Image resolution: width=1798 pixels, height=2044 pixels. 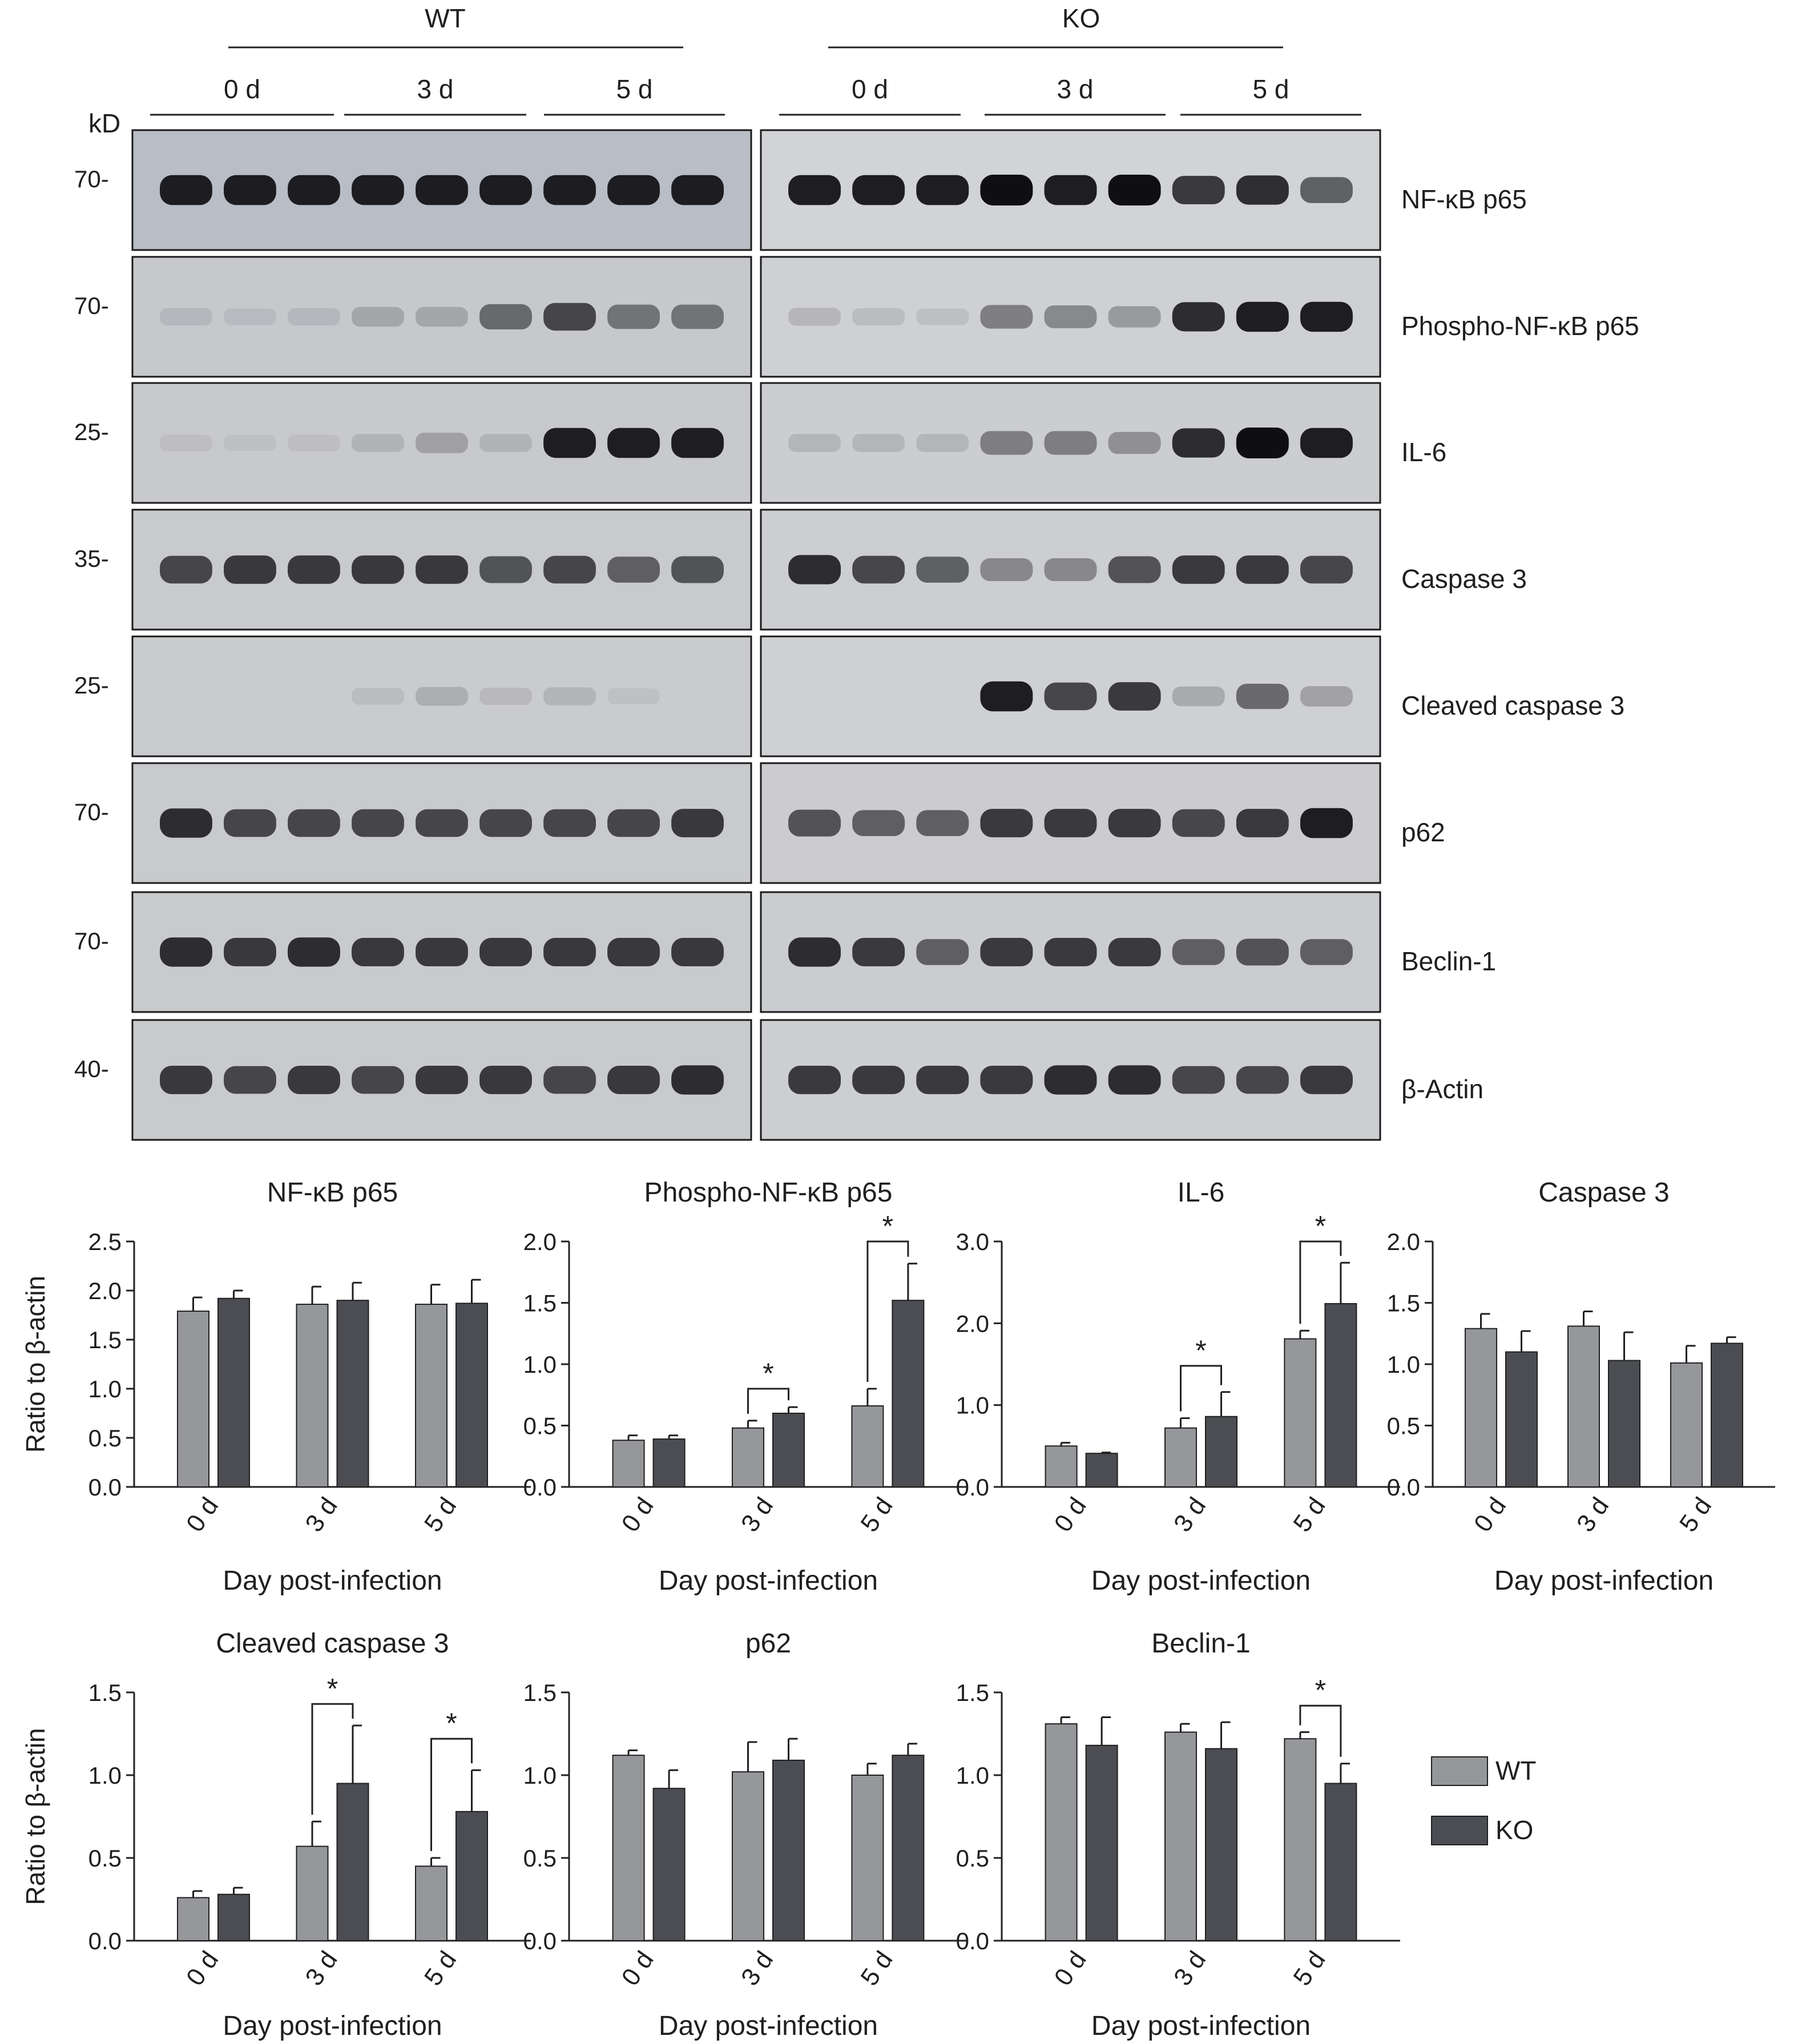 I want to click on protein-label: p62, so click(x=1423, y=832).